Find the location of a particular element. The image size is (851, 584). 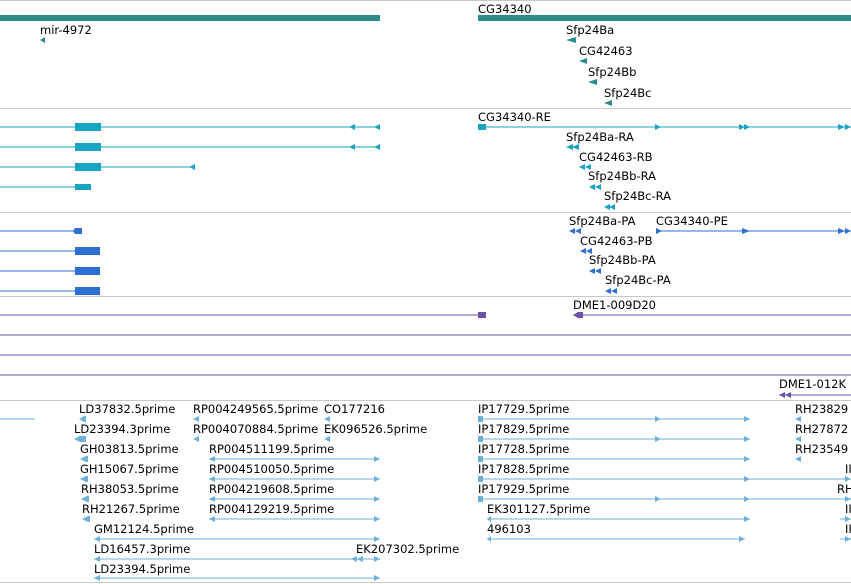

est-label: IP17829.5prime is located at coordinates (524, 429).